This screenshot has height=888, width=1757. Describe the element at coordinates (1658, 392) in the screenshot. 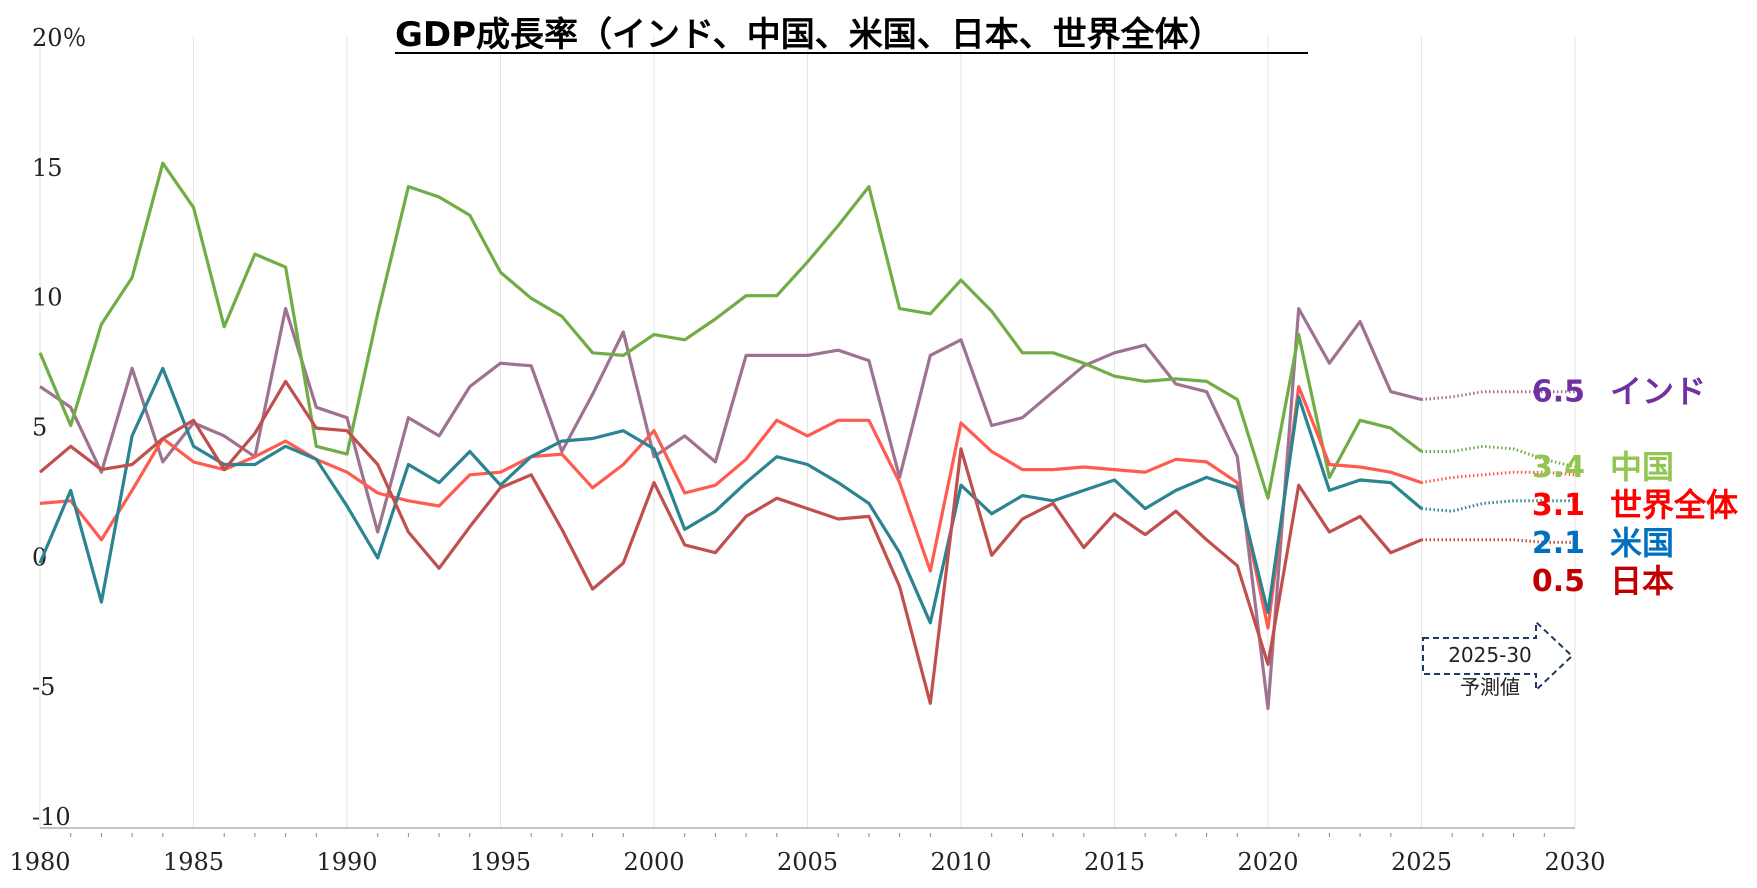

I see `end-name-インド: インド` at that location.